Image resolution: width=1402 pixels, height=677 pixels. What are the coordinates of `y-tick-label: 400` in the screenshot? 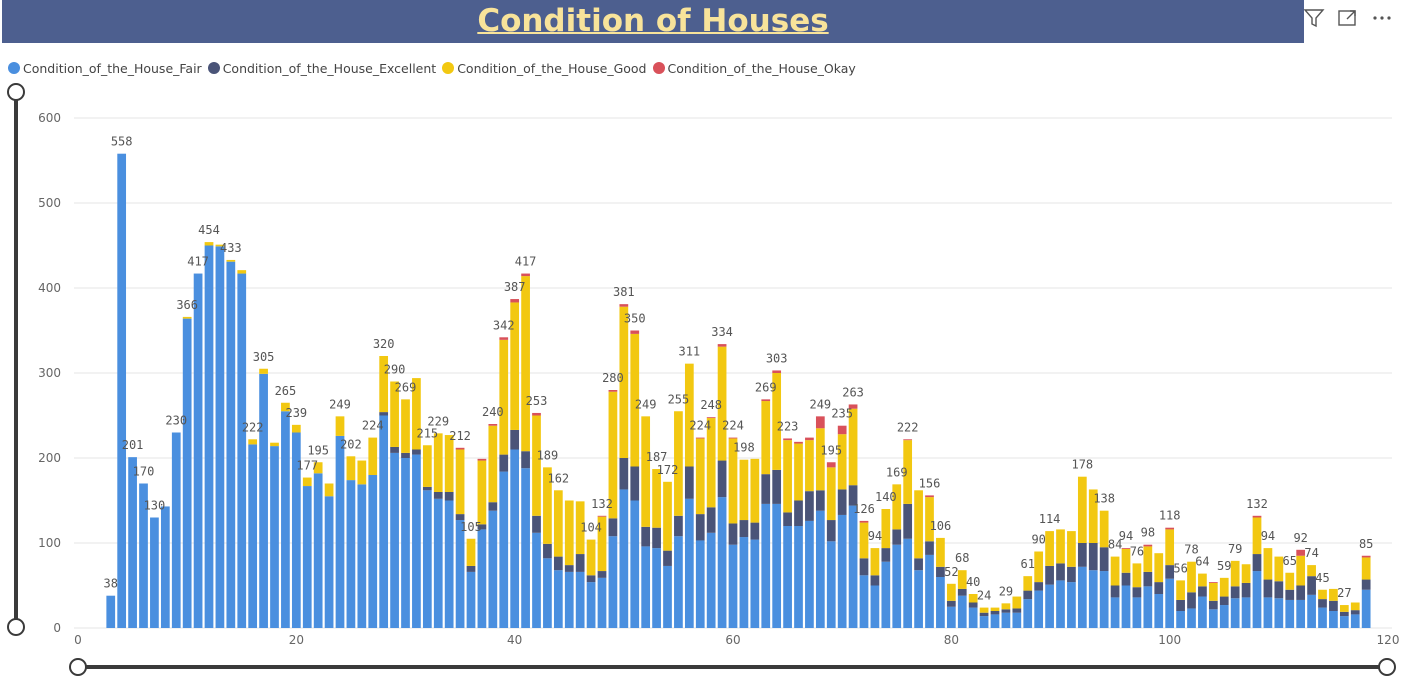 It's located at (49, 288).